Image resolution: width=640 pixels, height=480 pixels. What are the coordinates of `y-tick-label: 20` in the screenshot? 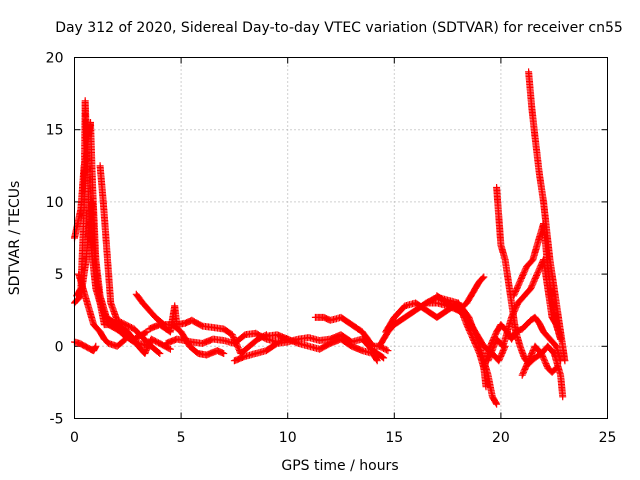 It's located at (55, 59).